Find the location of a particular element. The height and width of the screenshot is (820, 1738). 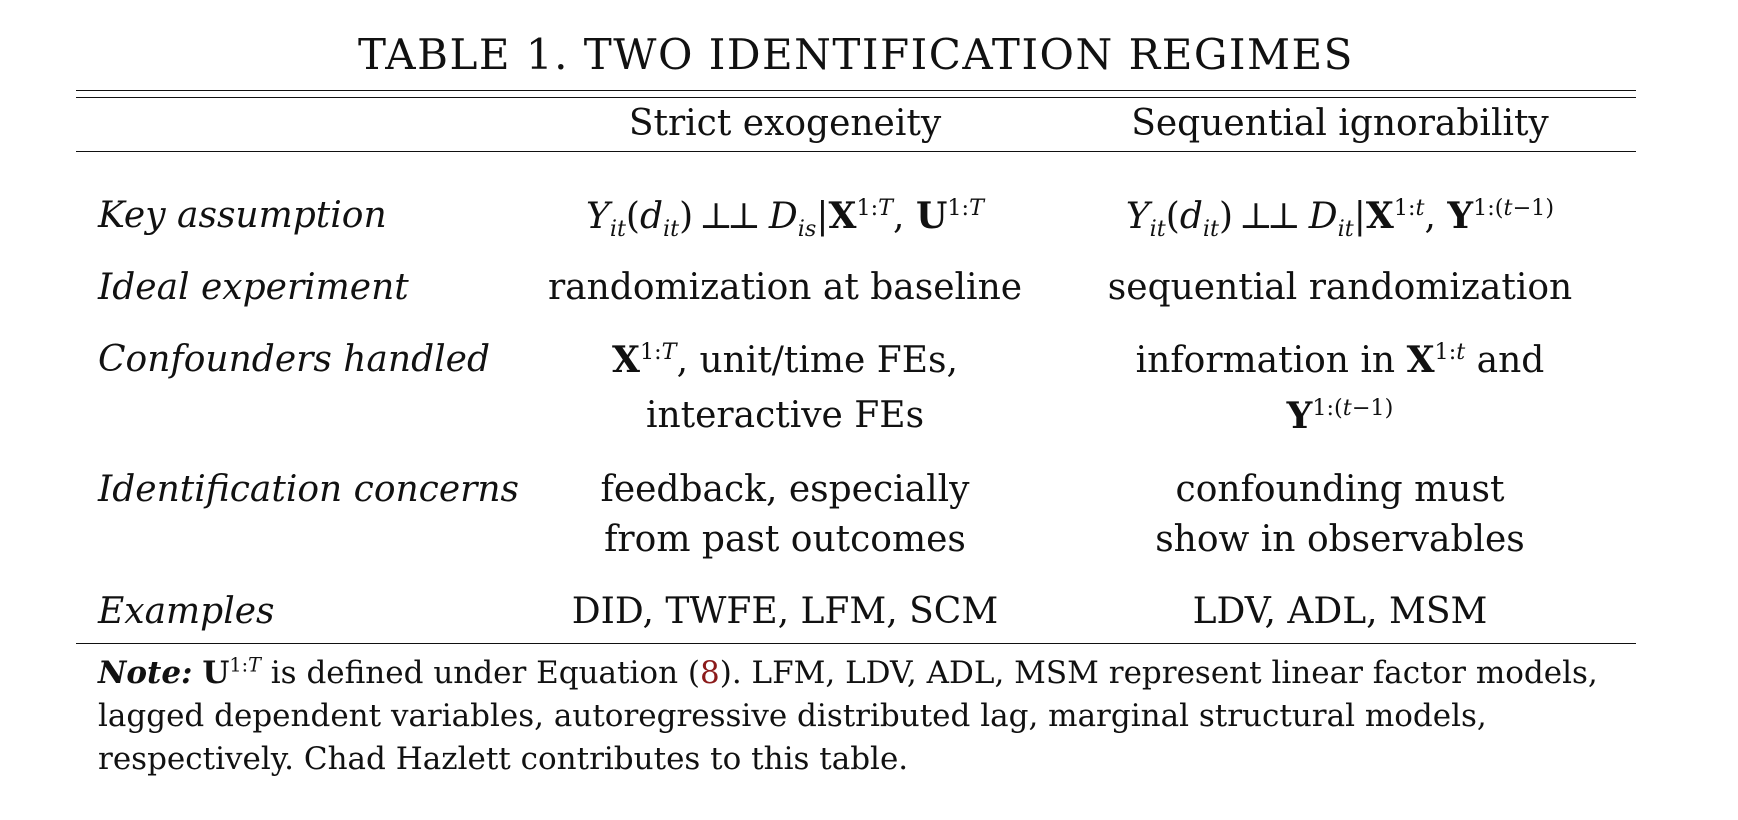

confounders-strict-line1: X1:T, unit/time FEs, is located at coordinates (785, 360).